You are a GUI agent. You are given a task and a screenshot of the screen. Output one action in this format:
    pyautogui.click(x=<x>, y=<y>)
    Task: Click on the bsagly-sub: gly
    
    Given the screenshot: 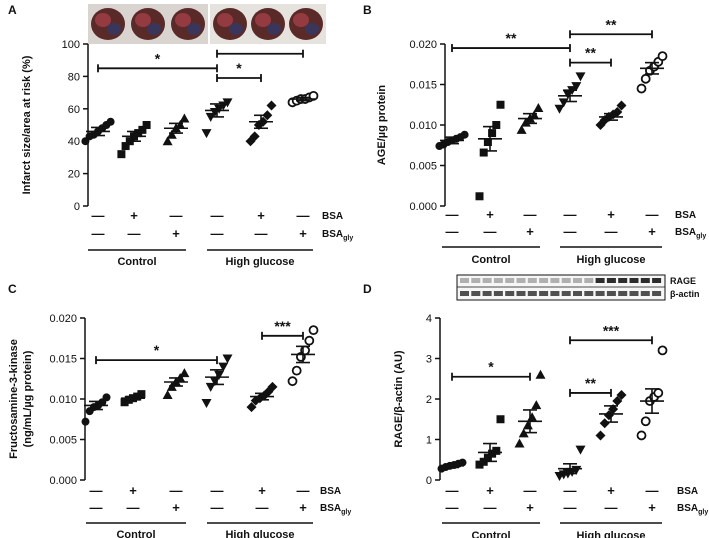 What is the action you would take?
    pyautogui.click(x=346, y=512)
    